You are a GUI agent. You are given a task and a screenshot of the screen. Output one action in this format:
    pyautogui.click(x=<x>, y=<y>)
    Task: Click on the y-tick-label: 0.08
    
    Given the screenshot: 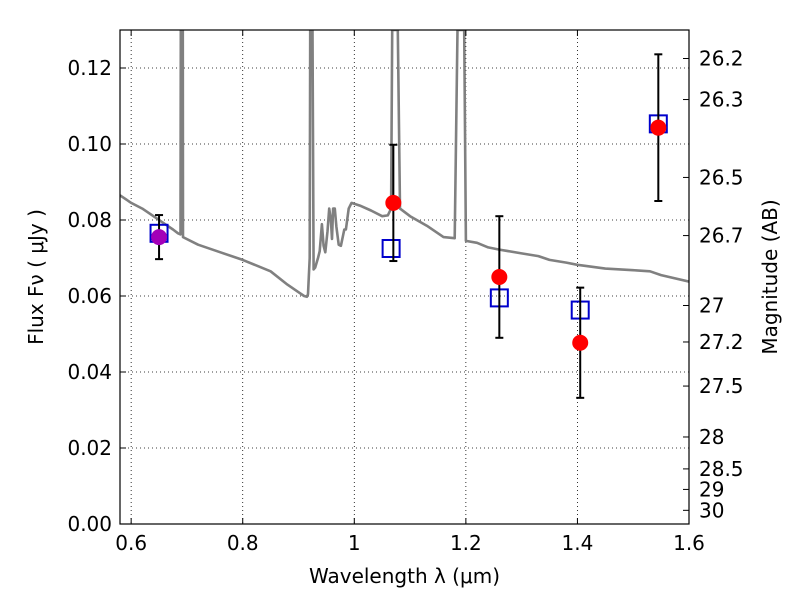 What is the action you would take?
    pyautogui.click(x=89, y=220)
    